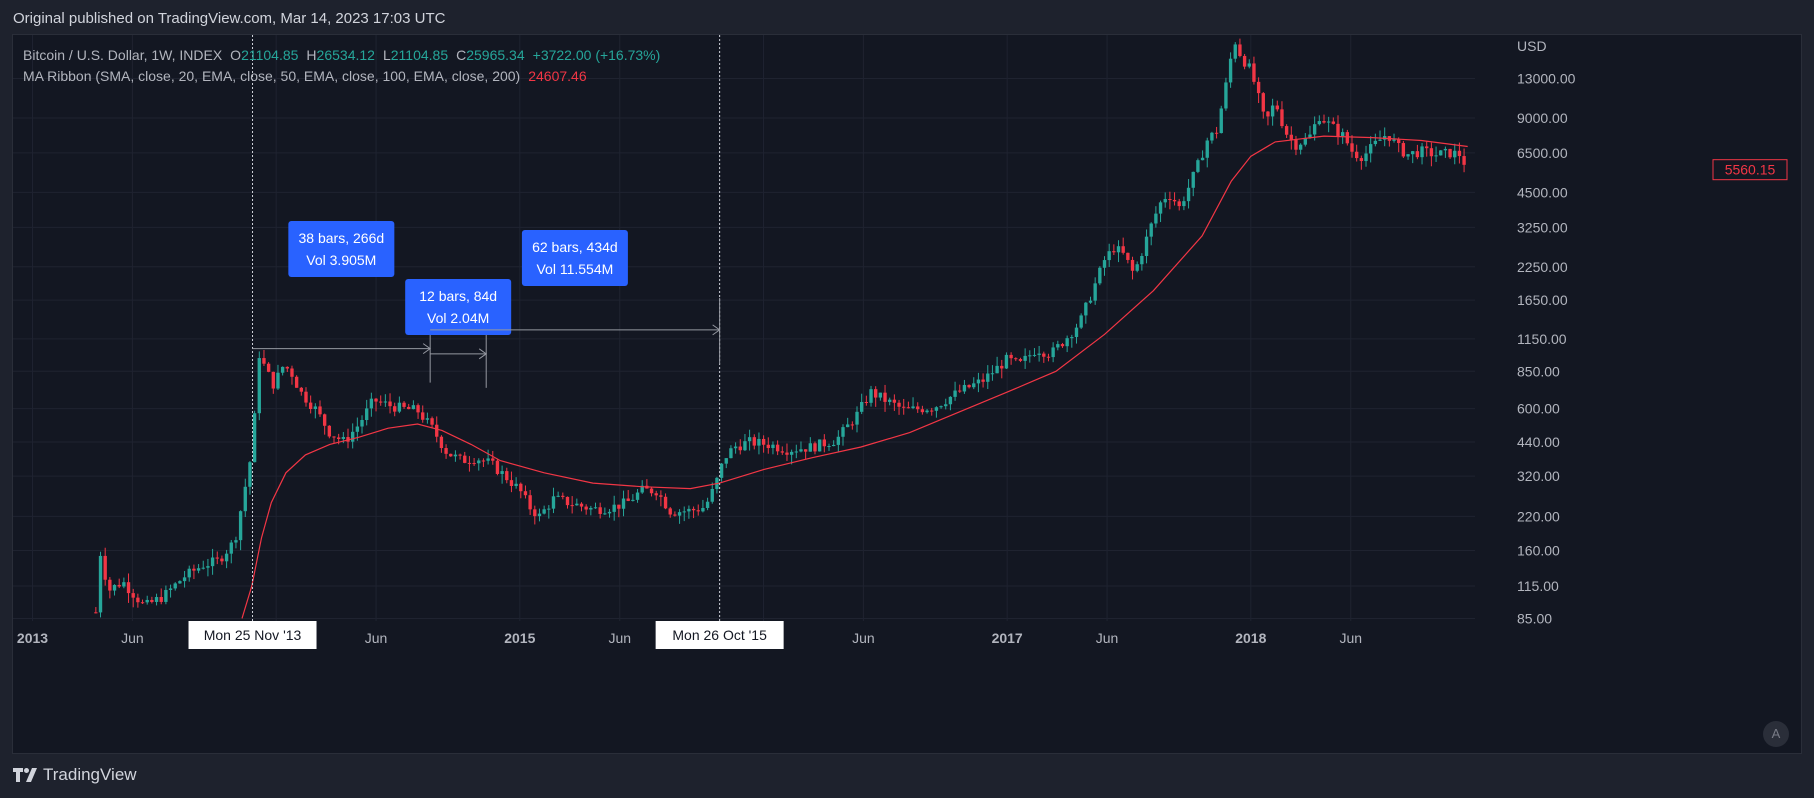  I want to click on auto-scale-button: A, so click(1776, 734).